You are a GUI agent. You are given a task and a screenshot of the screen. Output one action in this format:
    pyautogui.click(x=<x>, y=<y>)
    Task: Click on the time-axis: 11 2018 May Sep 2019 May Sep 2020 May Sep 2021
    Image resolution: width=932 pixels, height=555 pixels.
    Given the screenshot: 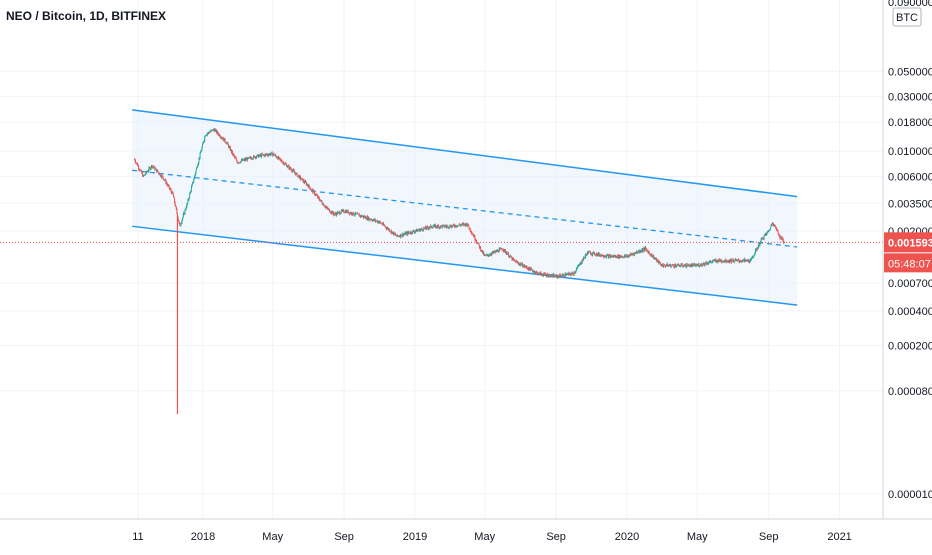 What is the action you would take?
    pyautogui.click(x=492, y=537)
    